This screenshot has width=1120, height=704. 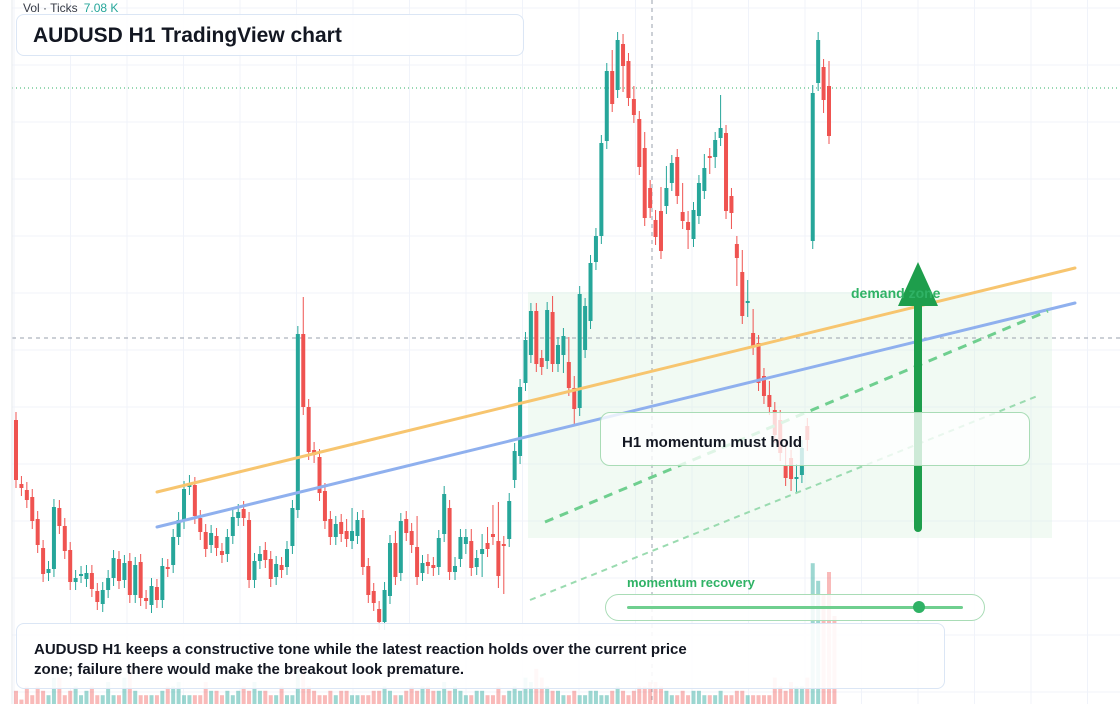 What do you see at coordinates (795, 607) in the screenshot?
I see `momentum-slider` at bounding box center [795, 607].